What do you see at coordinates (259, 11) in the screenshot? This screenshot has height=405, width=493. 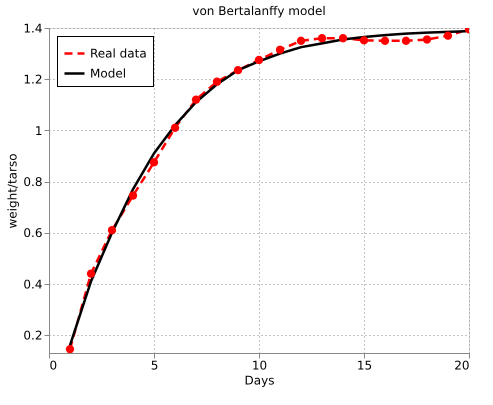 I see `chart-title: von Bertalanffy model` at bounding box center [259, 11].